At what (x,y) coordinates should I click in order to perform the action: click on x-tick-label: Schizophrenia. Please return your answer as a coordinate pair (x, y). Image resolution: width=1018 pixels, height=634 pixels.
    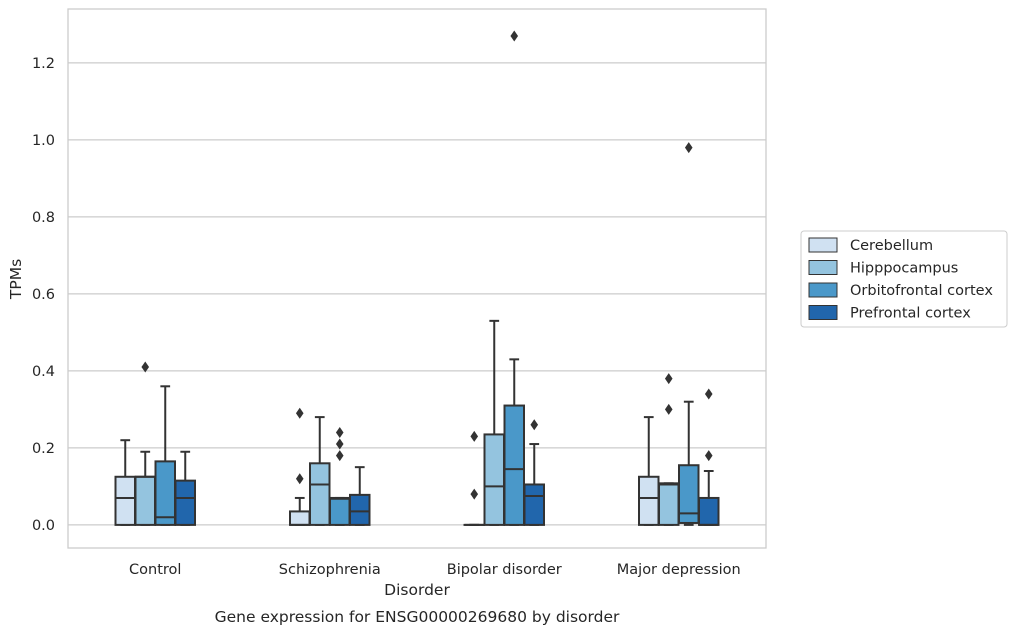
    Looking at the image, I should click on (330, 570).